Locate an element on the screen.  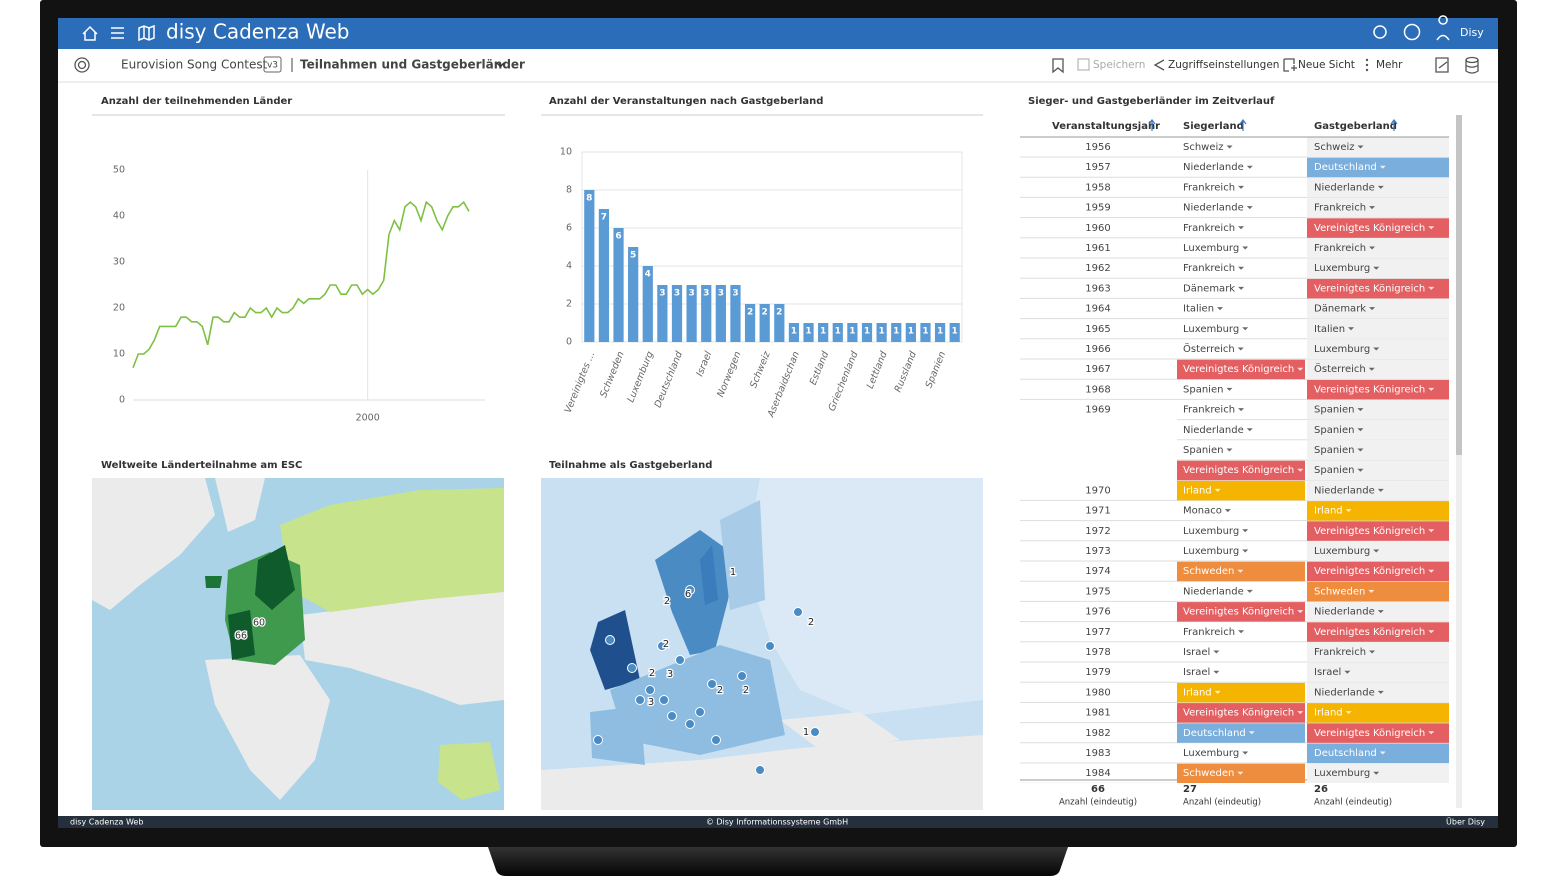
new-view-icon is located at coordinates (1290, 65).